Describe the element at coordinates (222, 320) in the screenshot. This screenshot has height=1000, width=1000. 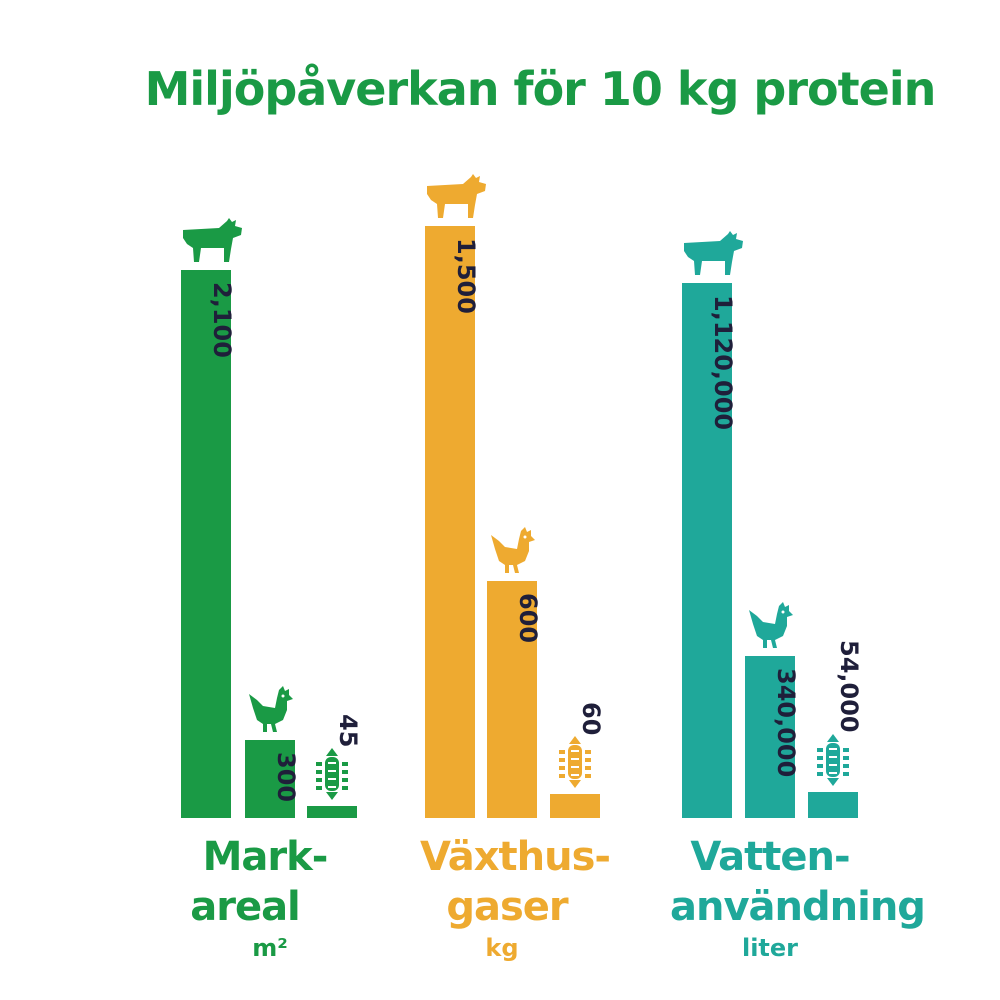
I see `value-label-landuse-cow: 2,100` at that location.